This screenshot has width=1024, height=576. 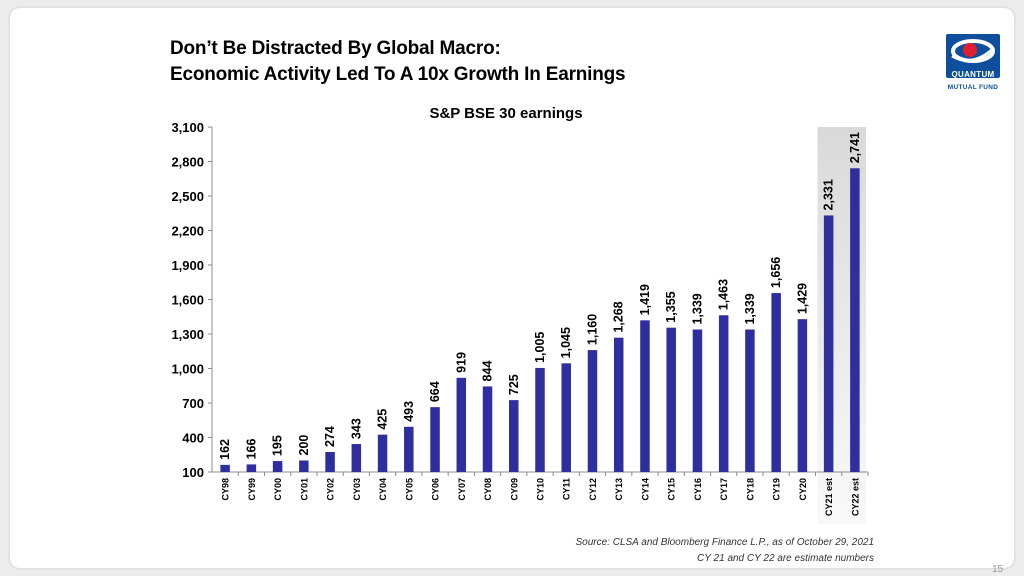 I want to click on x-tick-label: CY05, so click(x=409, y=489).